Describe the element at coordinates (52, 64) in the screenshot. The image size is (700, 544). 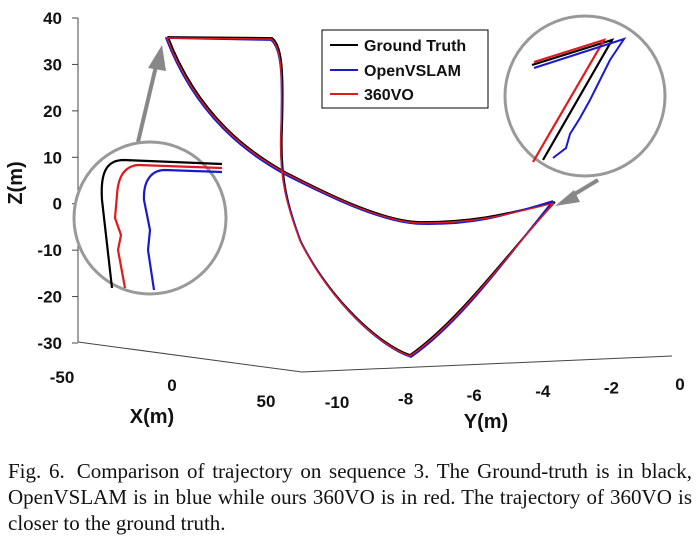
I see `z-tick-label: 30` at that location.